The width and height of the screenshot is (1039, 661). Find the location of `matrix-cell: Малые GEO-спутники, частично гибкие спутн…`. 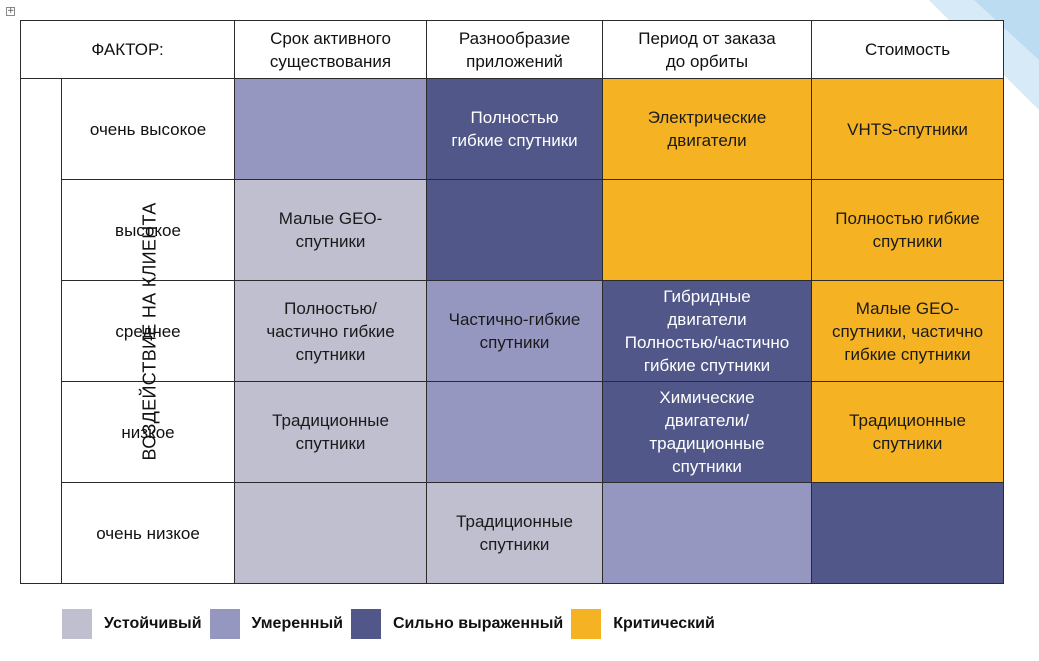

matrix-cell: Малые GEO-спутники, частично гибкие спутн… is located at coordinates (908, 331).